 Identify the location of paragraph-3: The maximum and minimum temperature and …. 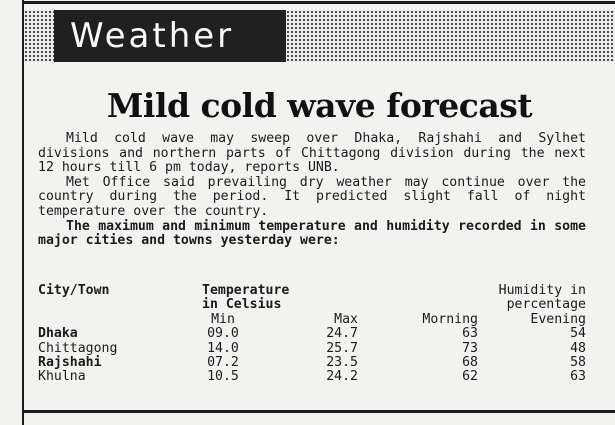
(312, 233).